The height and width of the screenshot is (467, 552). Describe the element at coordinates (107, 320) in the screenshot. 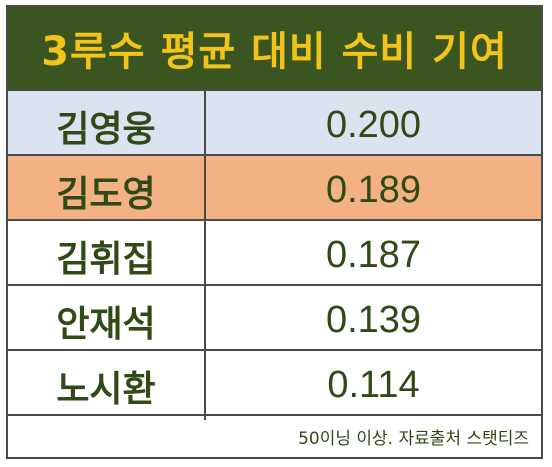

I see `player-name: 안재석` at that location.